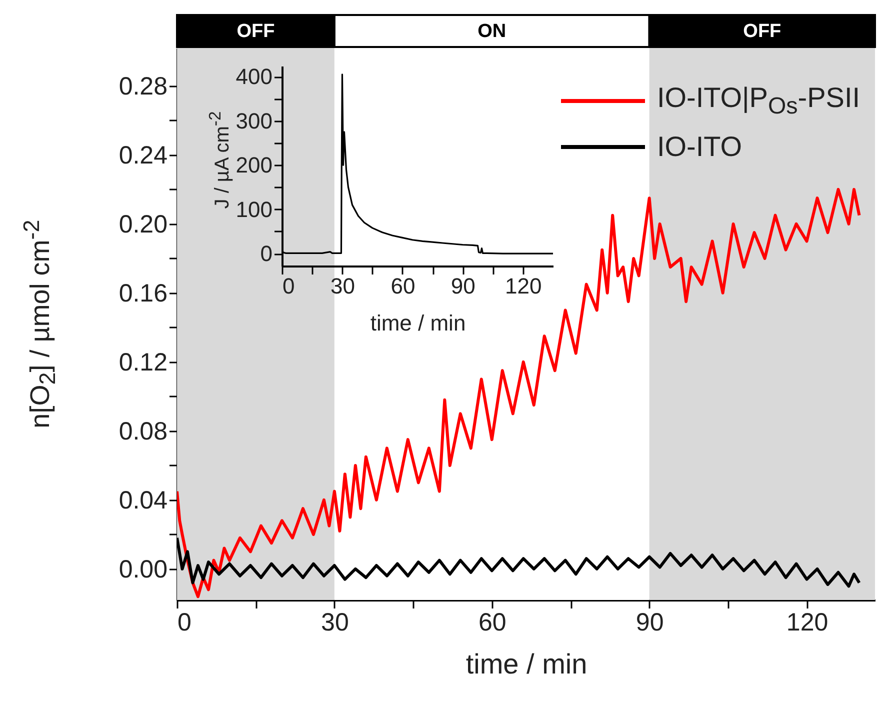 The image size is (880, 709). I want to click on y-tick-label: 0.28, so click(143, 86).